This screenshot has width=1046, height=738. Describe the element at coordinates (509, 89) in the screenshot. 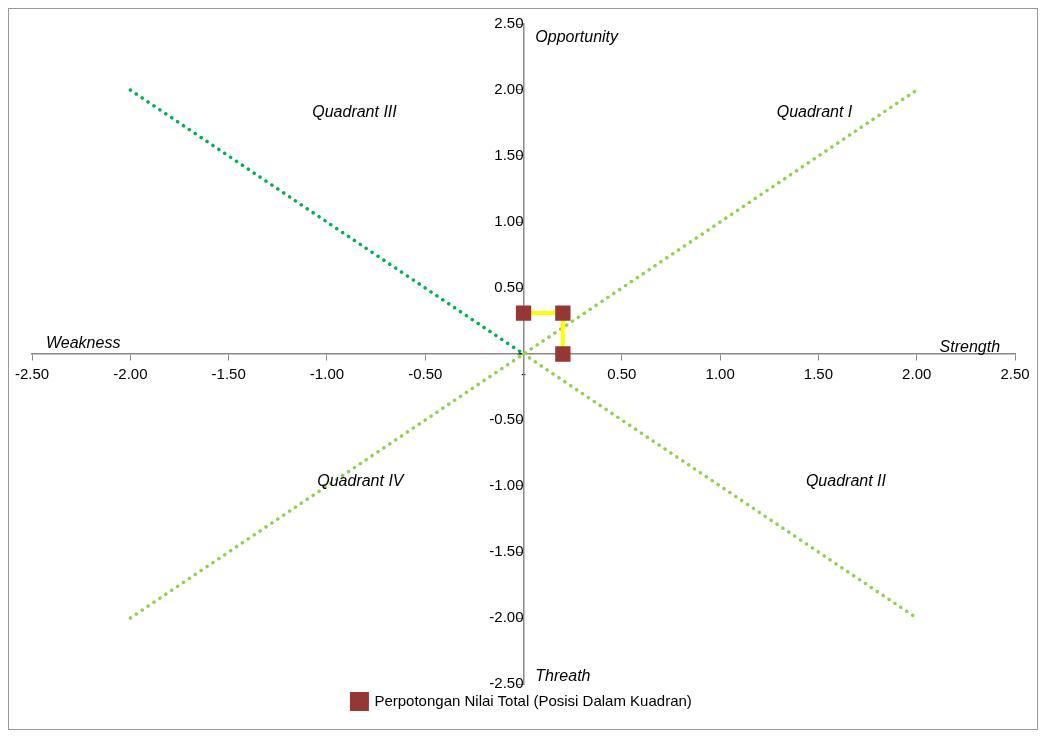

I see `y-tick-label: 2.00` at that location.